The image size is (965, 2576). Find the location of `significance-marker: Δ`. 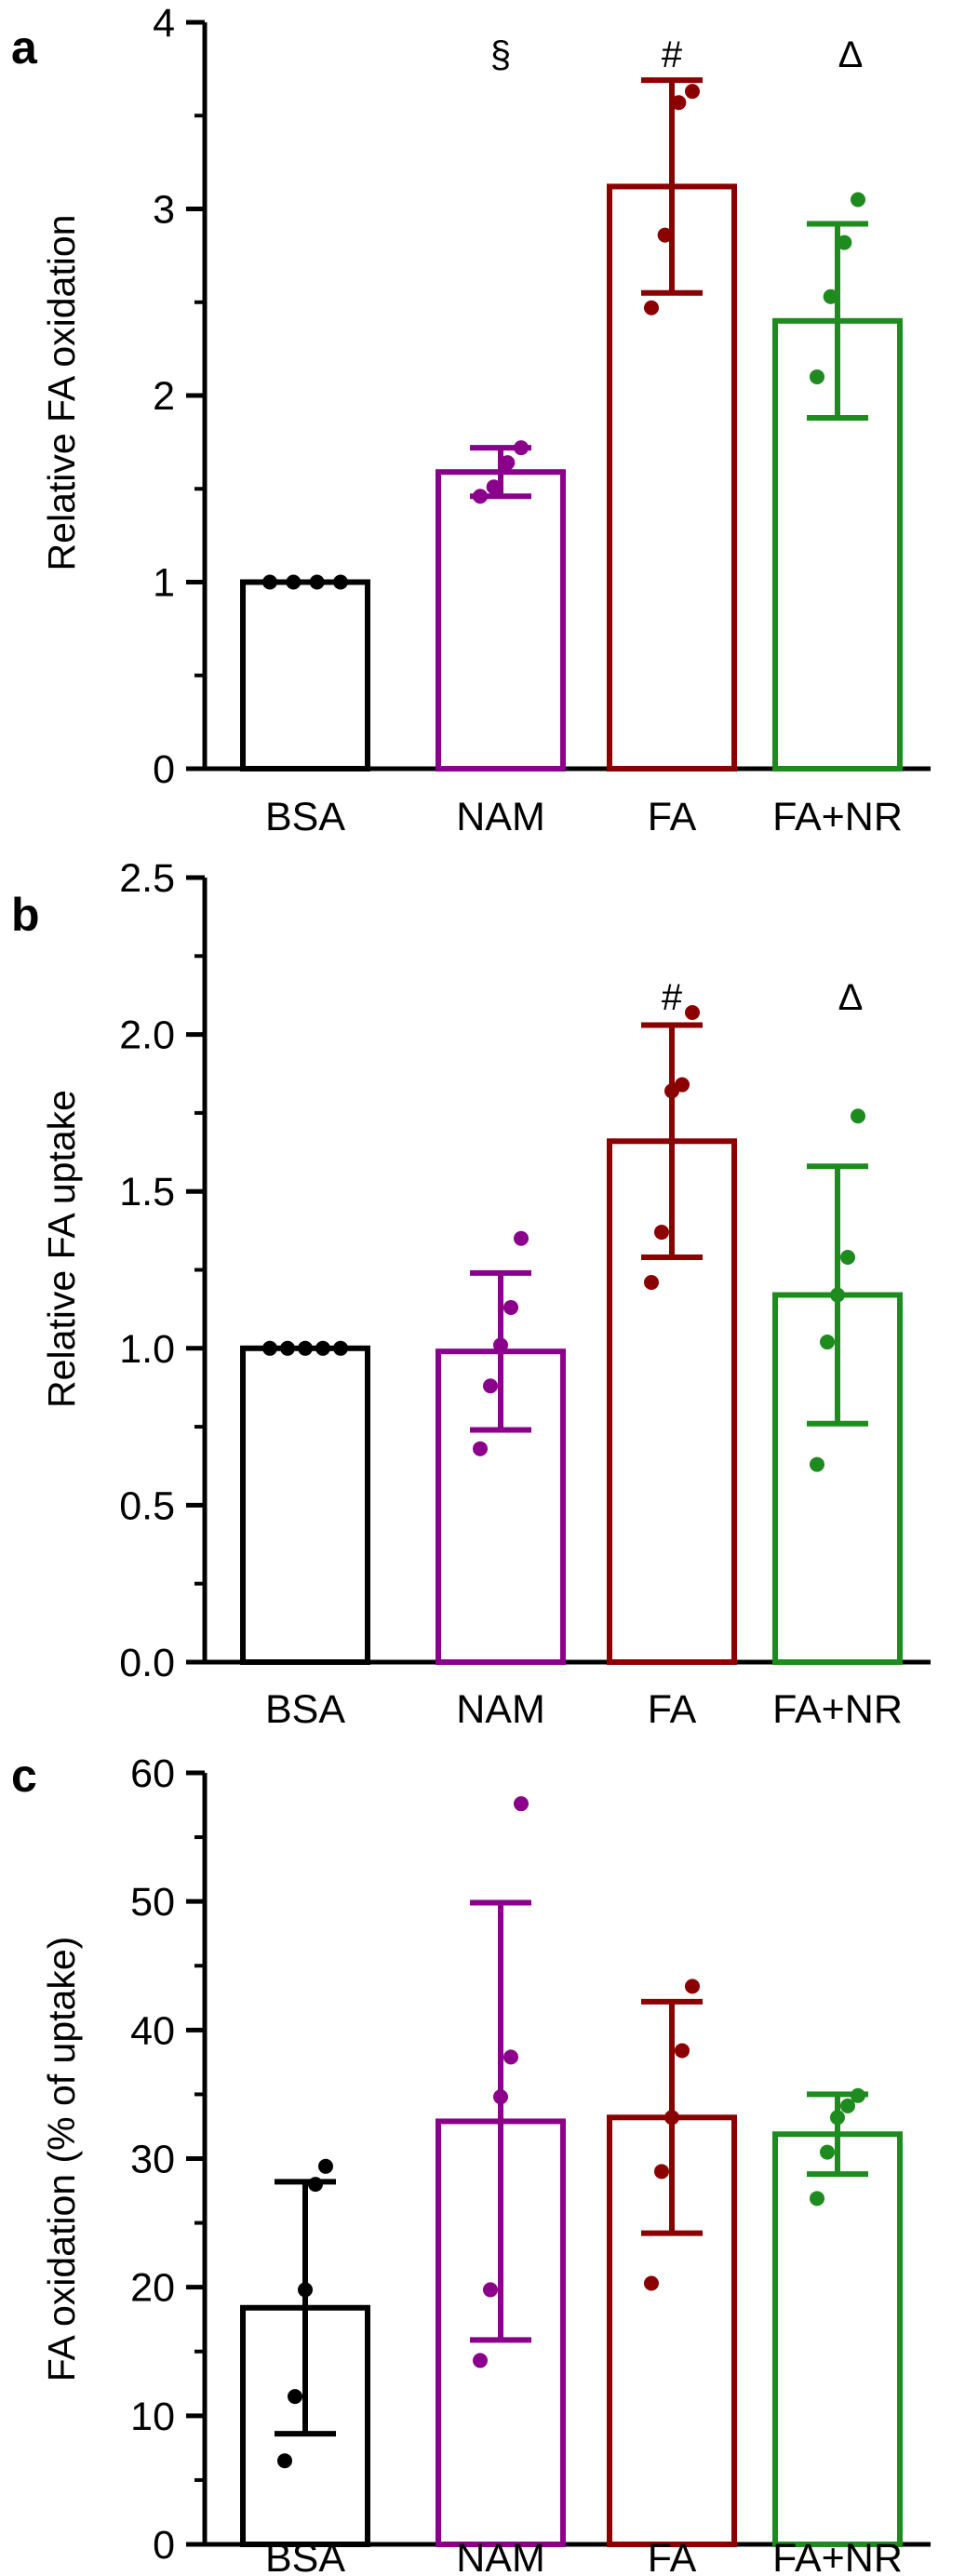

significance-marker: Δ is located at coordinates (851, 997).